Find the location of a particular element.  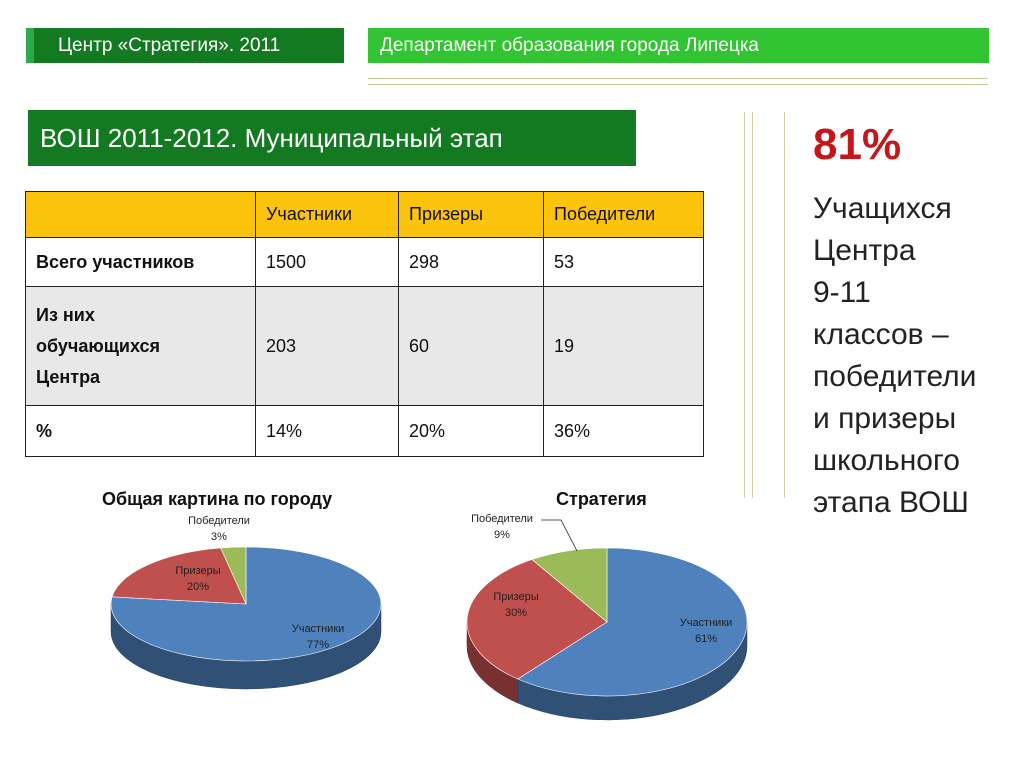

row-label: Из них обучающихся Центра is located at coordinates (140, 346).